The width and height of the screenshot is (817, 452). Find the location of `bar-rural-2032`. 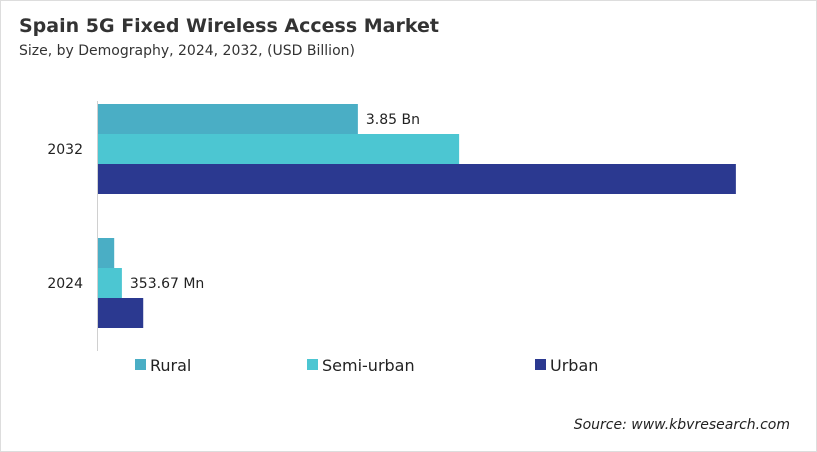

bar-rural-2032 is located at coordinates (228, 119).